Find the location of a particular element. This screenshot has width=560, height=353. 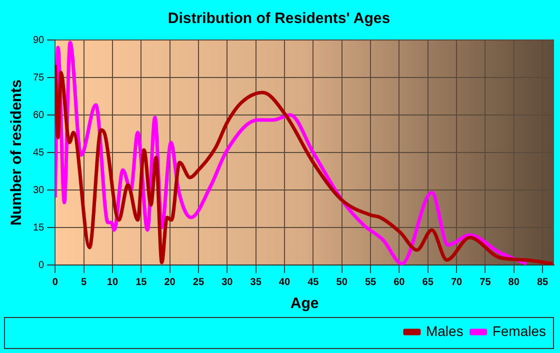

x-tick-label: 70 is located at coordinates (456, 282).